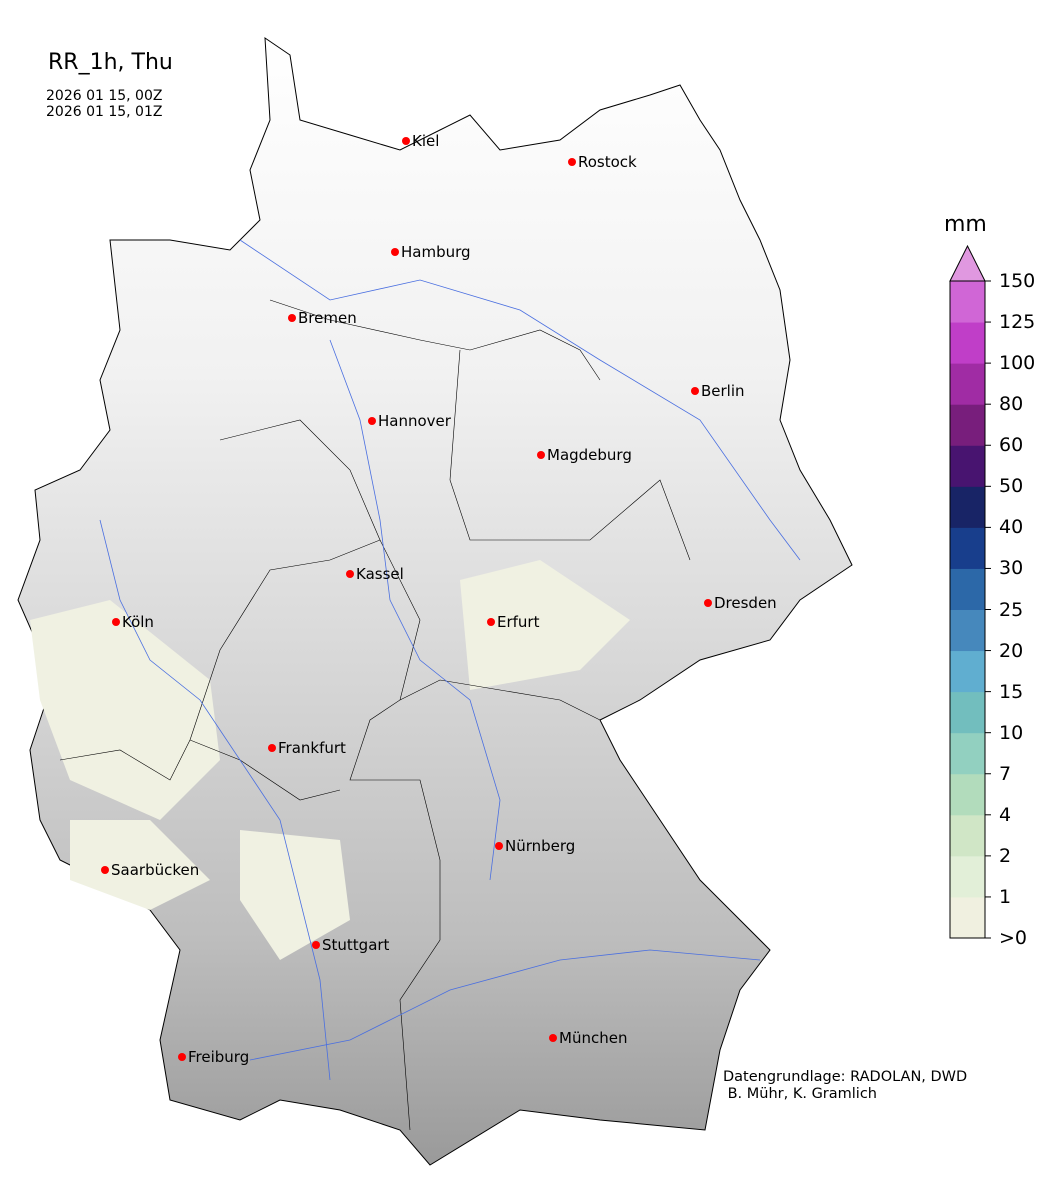 Image resolution: width=1053 pixels, height=1185 pixels. I want to click on valid-time-end: 2026 01 15, 01Z, so click(104, 112).